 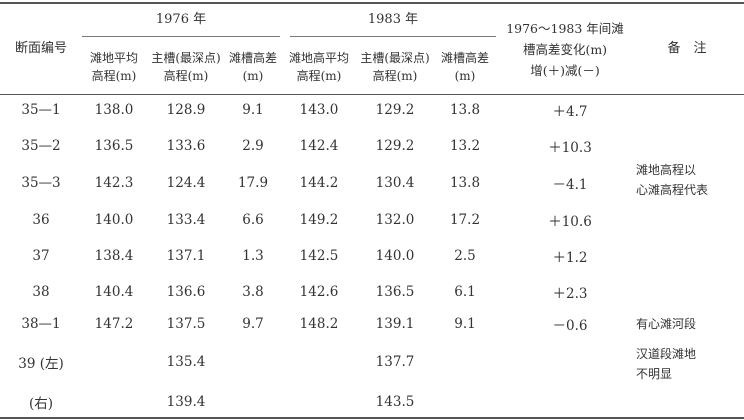 What do you see at coordinates (41, 146) in the screenshot?
I see `cell-section: 35—2` at bounding box center [41, 146].